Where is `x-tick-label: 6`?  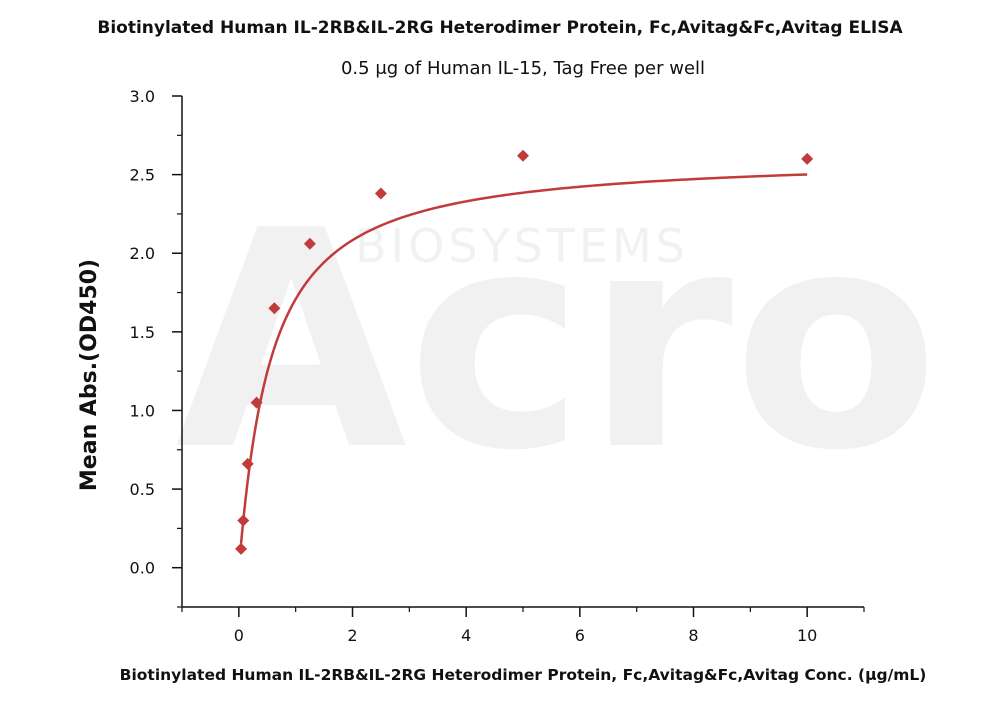
x-tick-label: 6 is located at coordinates (580, 635).